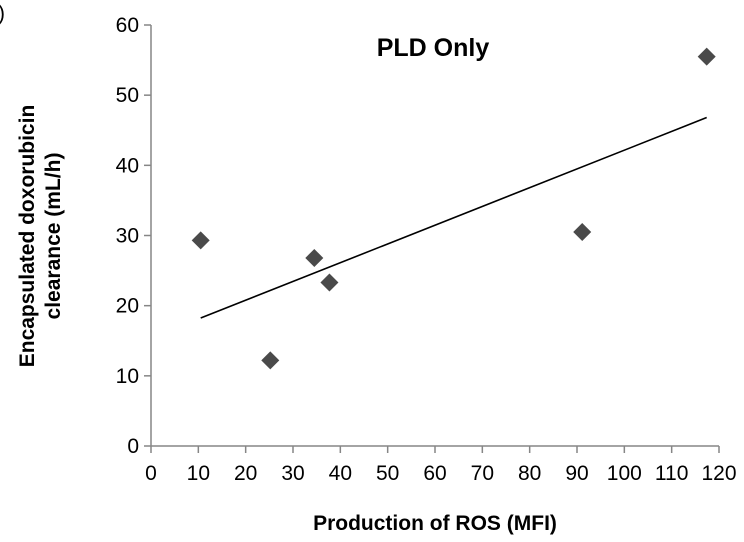  Describe the element at coordinates (133, 446) in the screenshot. I see `y-tick-label: 0` at that location.